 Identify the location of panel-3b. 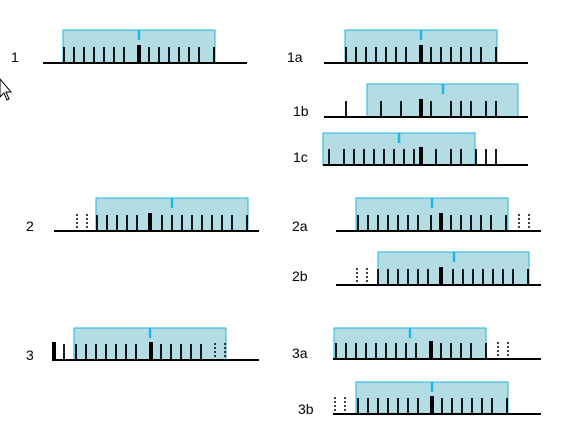
(437, 398).